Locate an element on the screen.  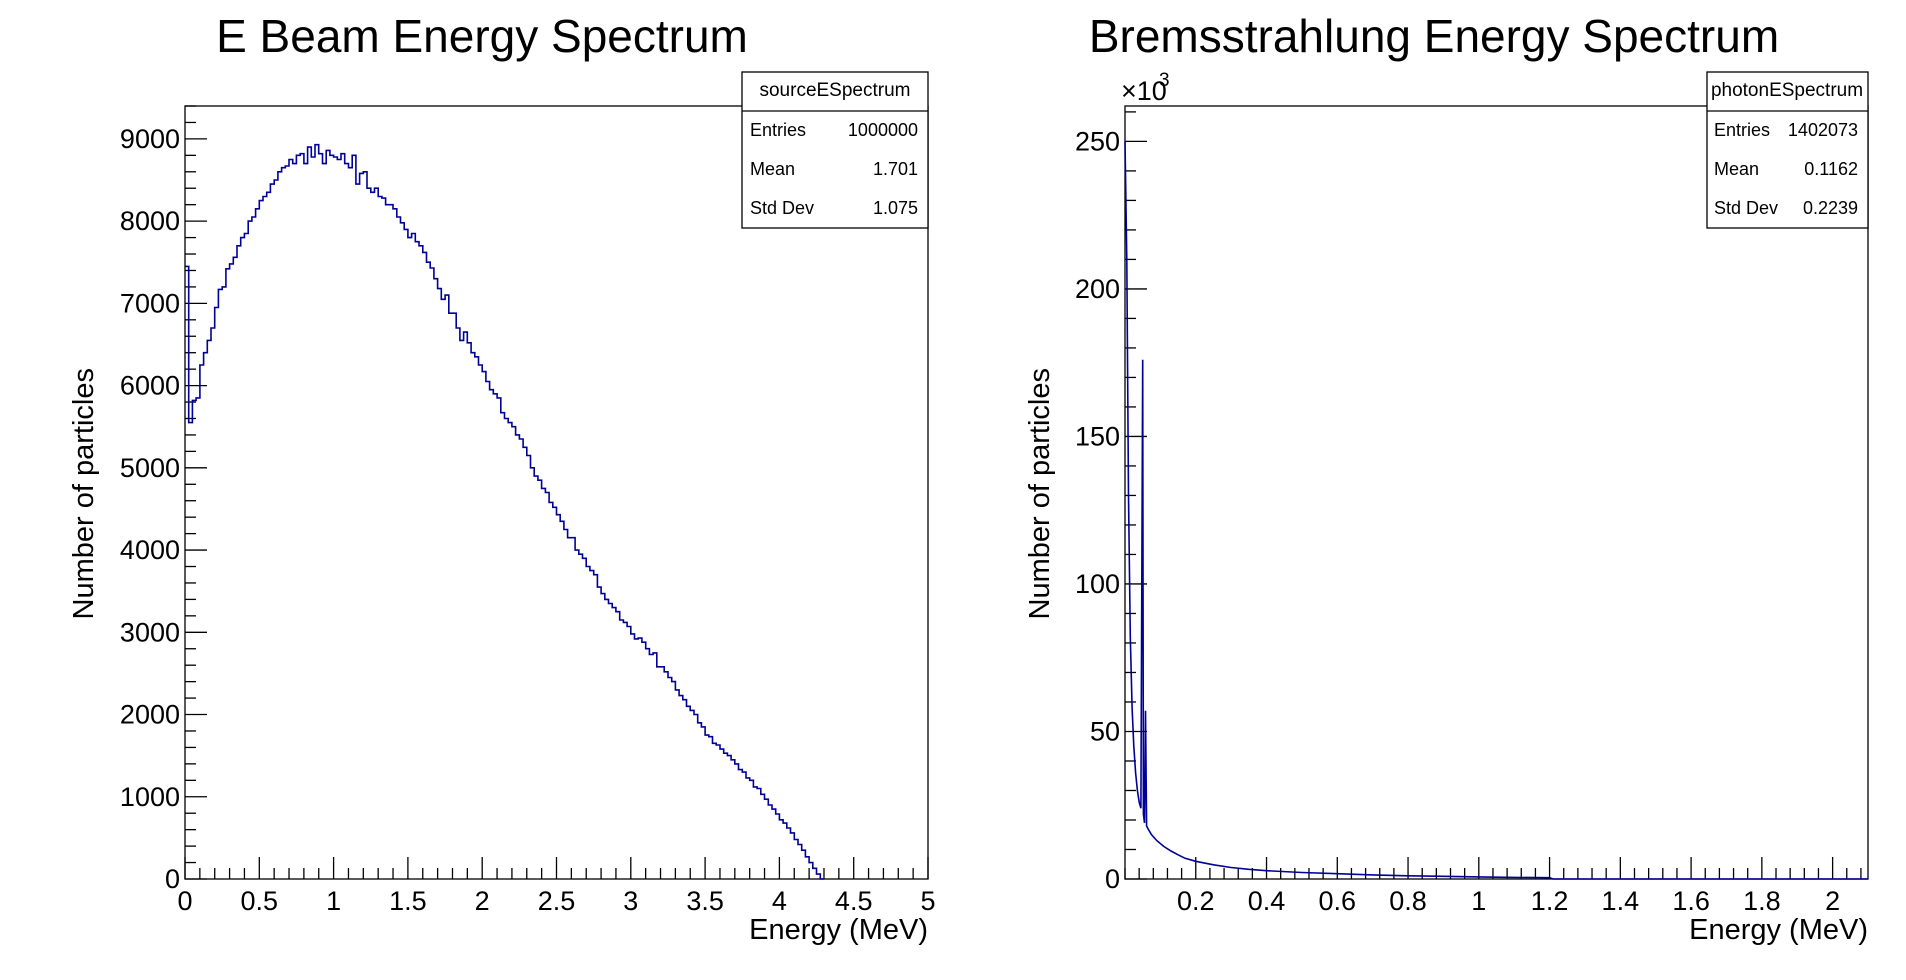
left-y-axis: 0 1000 2000 3000 4000 5000 6000 7000 8000 9000 is located at coordinates (163, 499).